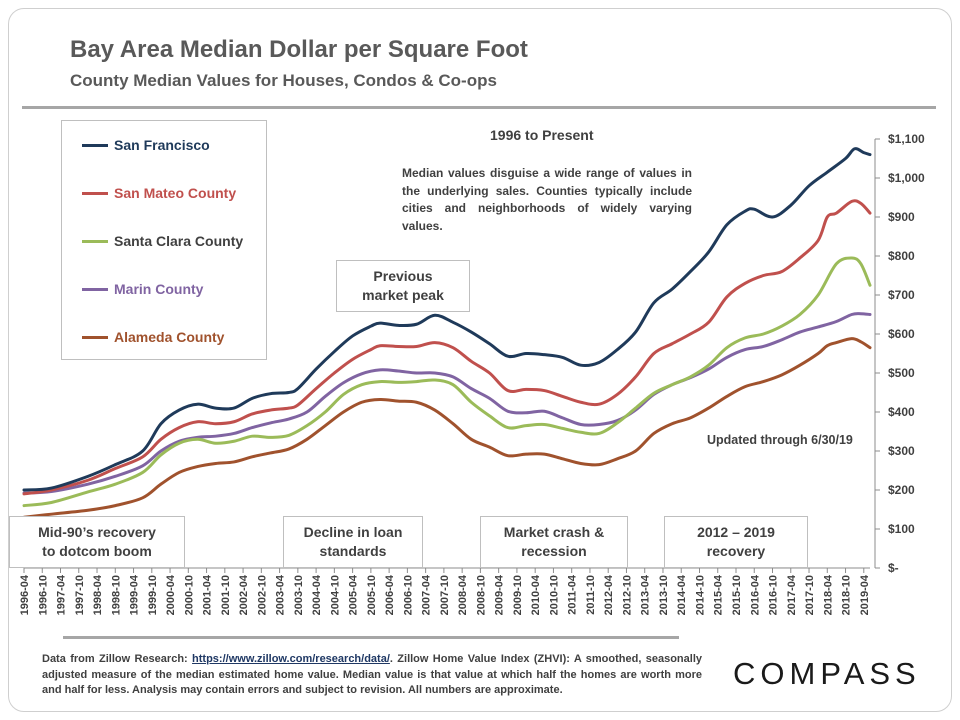 The image size is (960, 720). Describe the element at coordinates (554, 595) in the screenshot. I see `x-tick-label: 2010-10` at that location.